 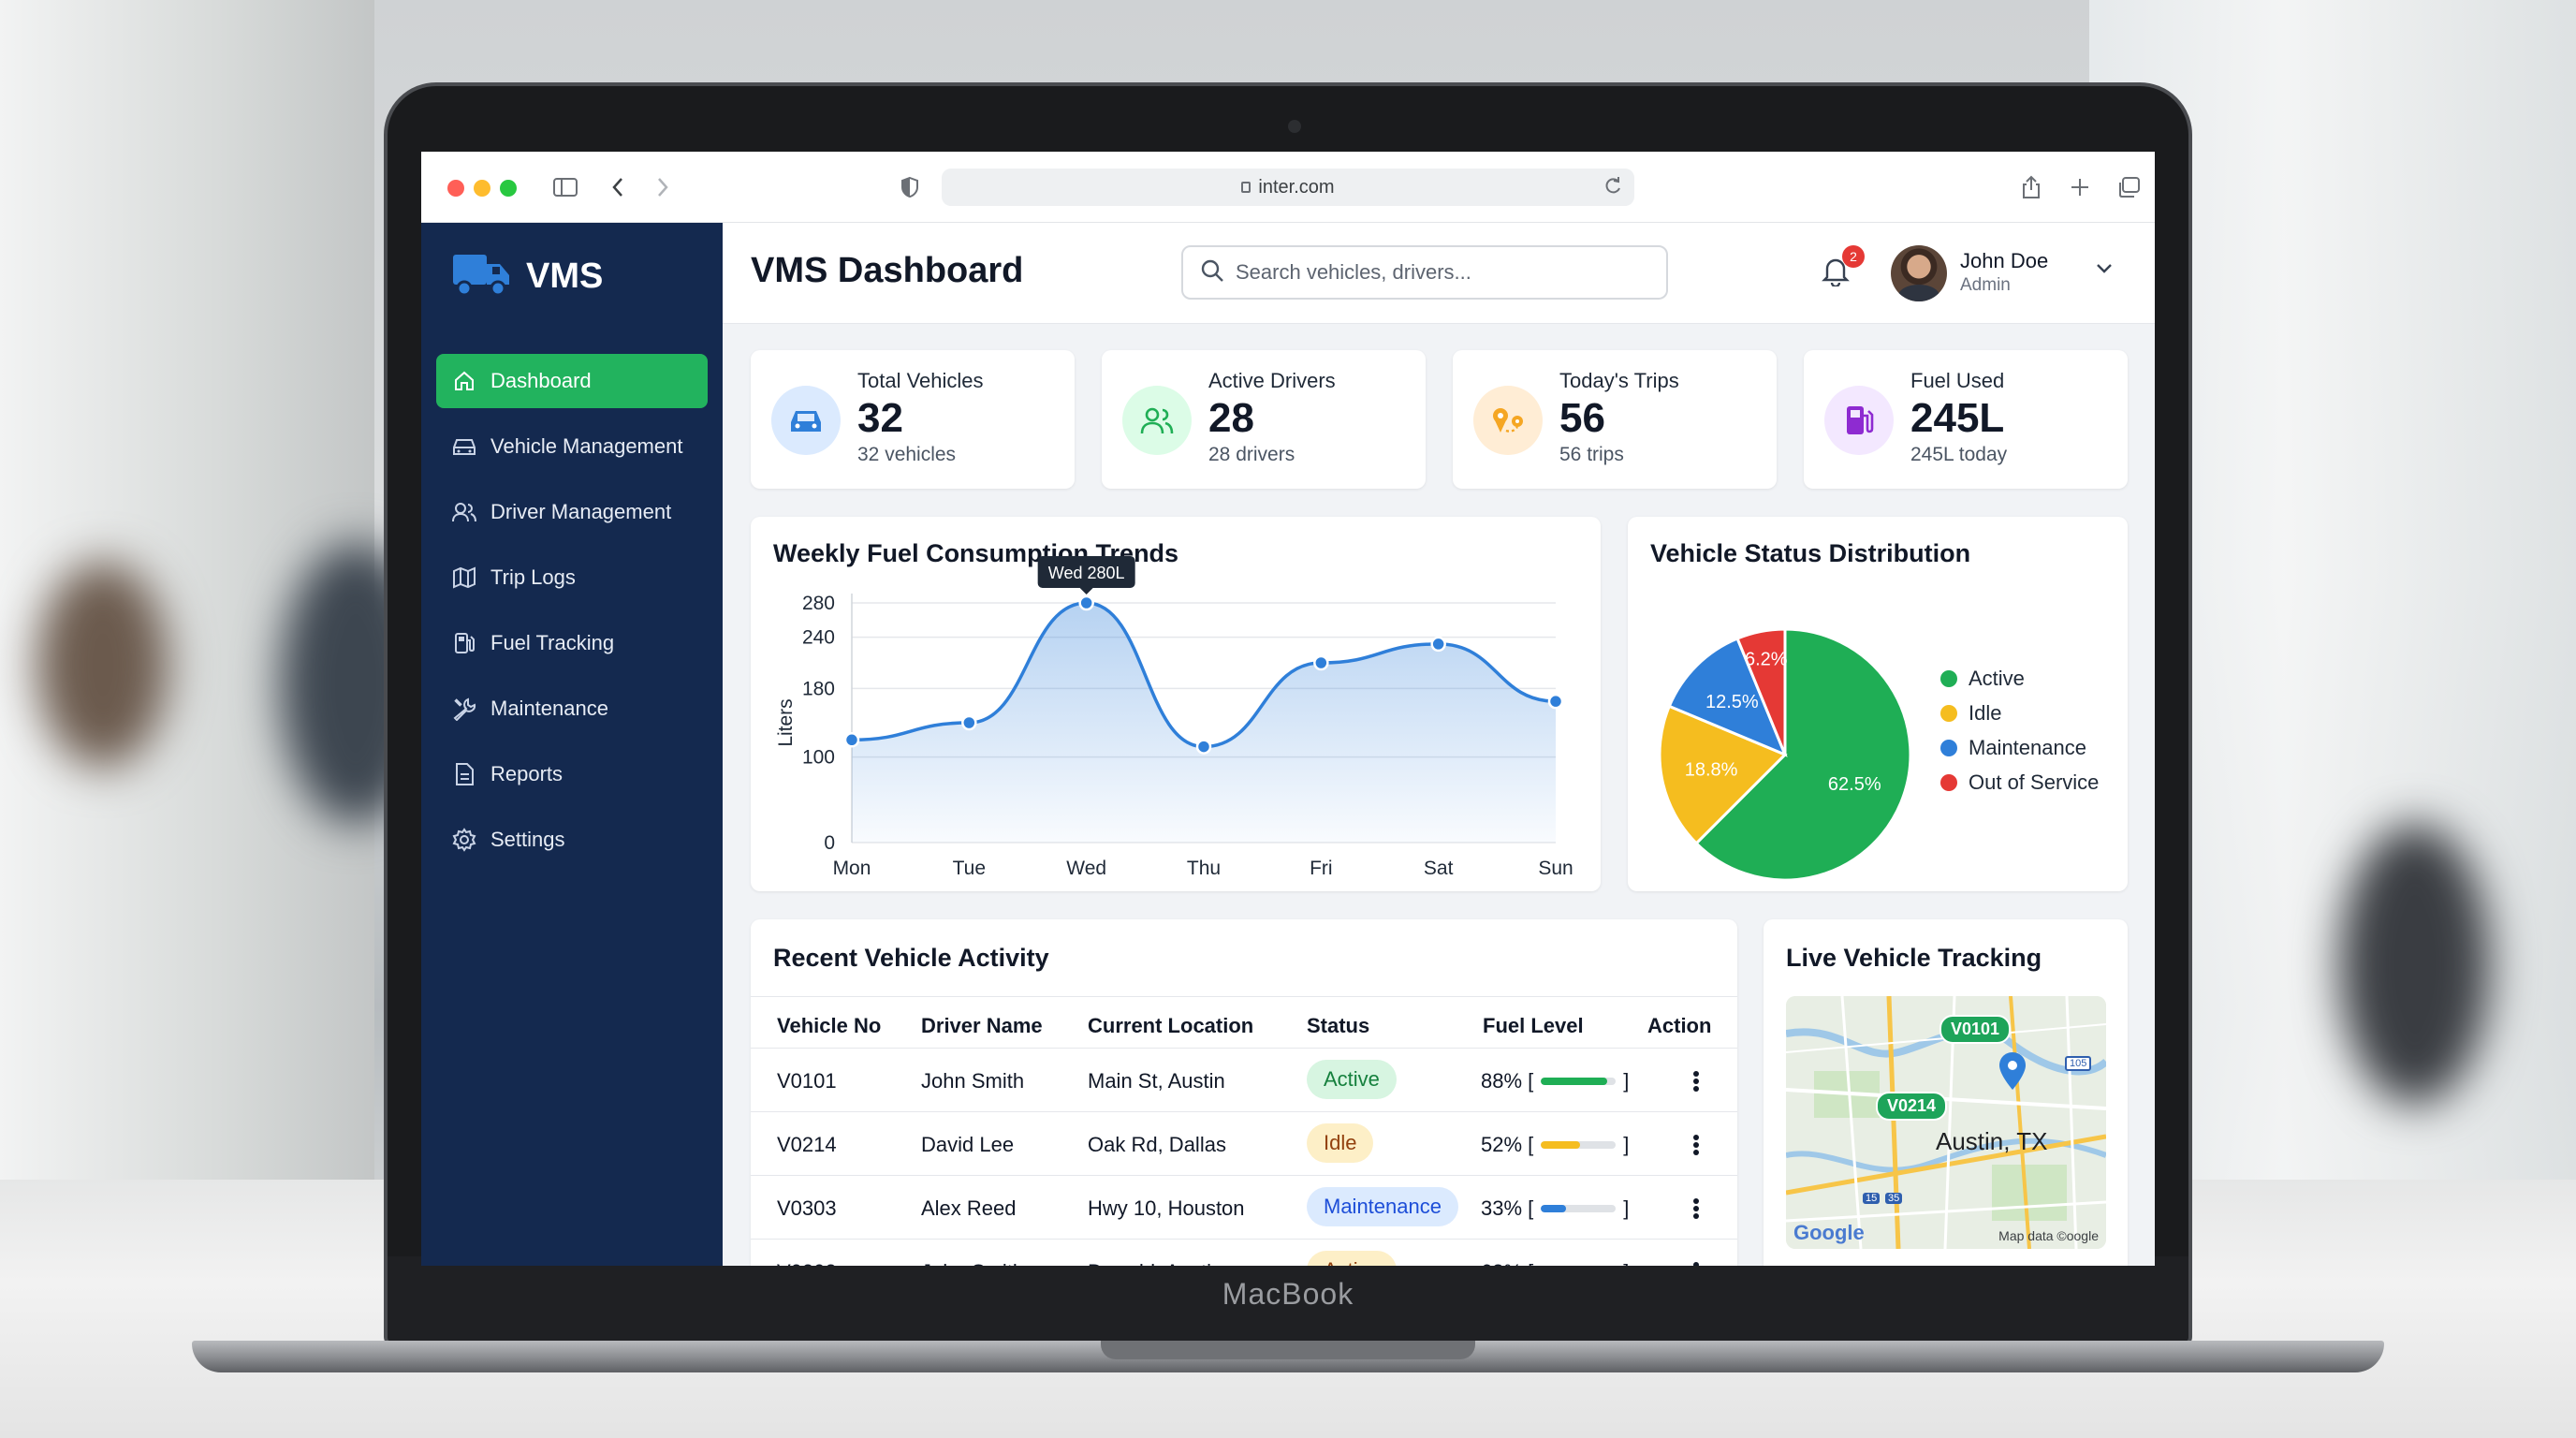 I want to click on column-header: Driver Name, so click(x=982, y=1025).